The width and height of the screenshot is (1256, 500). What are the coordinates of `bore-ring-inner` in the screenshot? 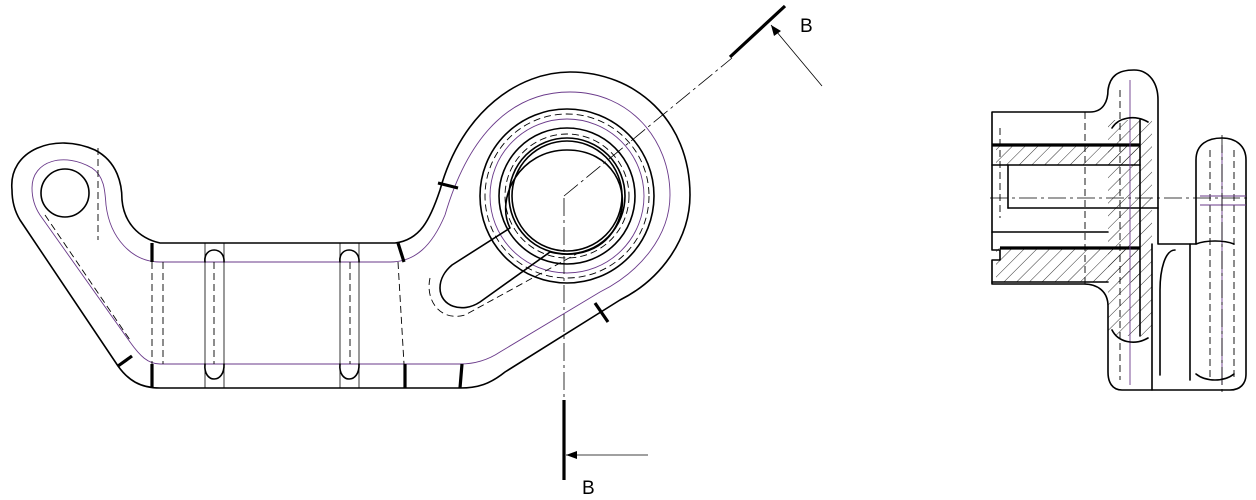 It's located at (567, 196).